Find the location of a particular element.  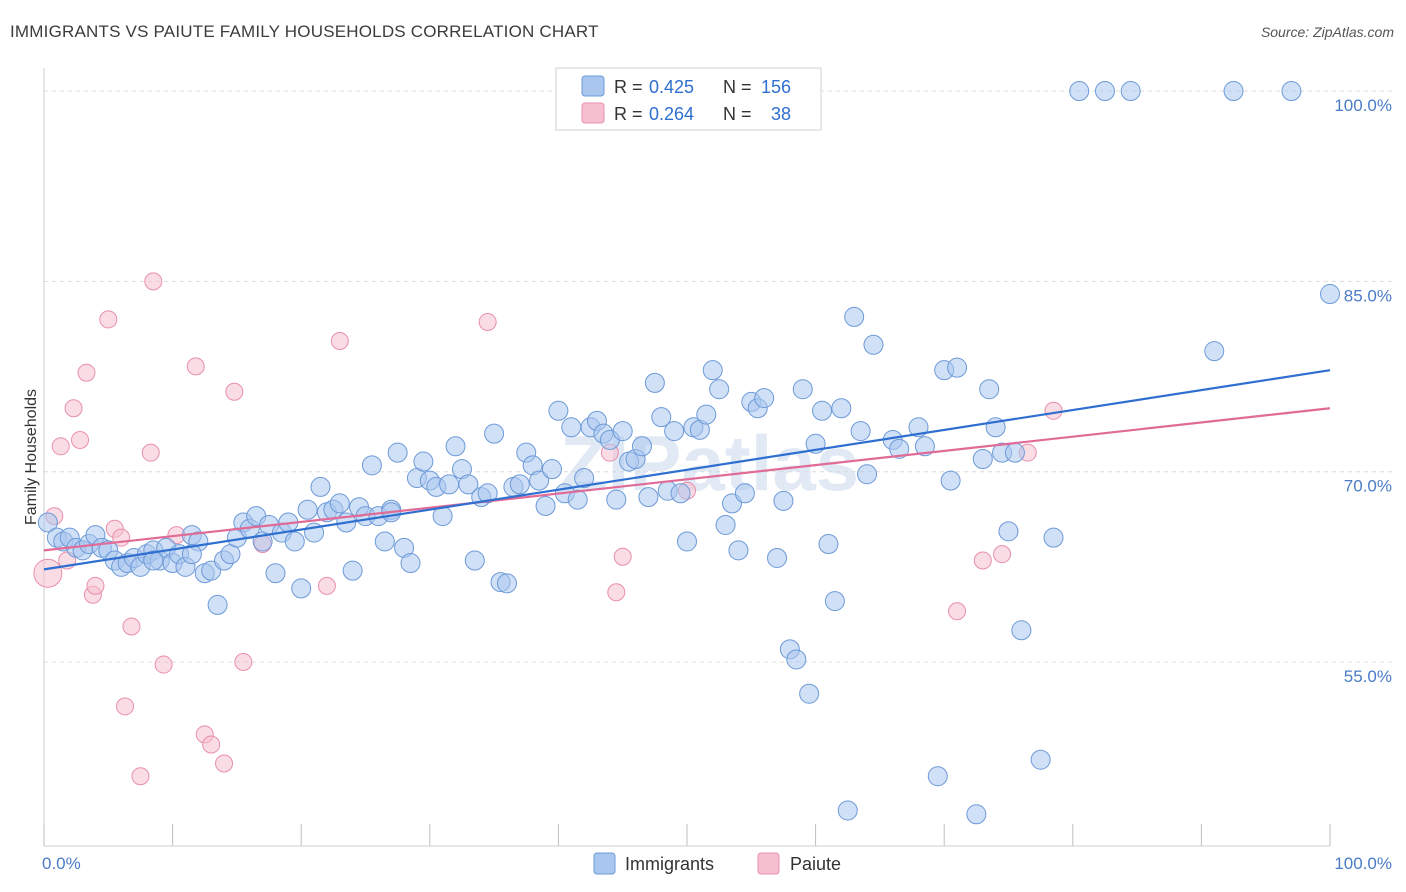

legend-paiute-r-value: 0.264 is located at coordinates (671, 114).